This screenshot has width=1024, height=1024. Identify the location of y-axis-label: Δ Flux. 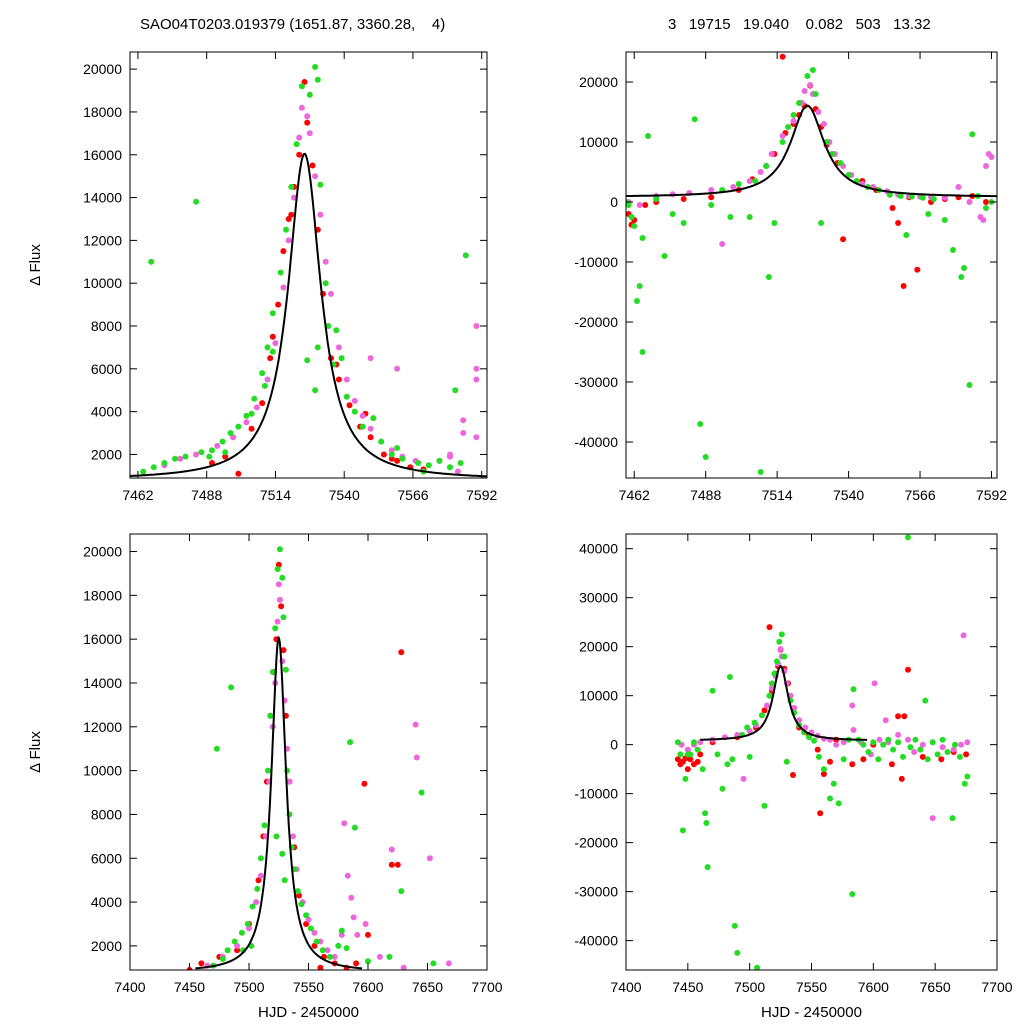
(35, 265).